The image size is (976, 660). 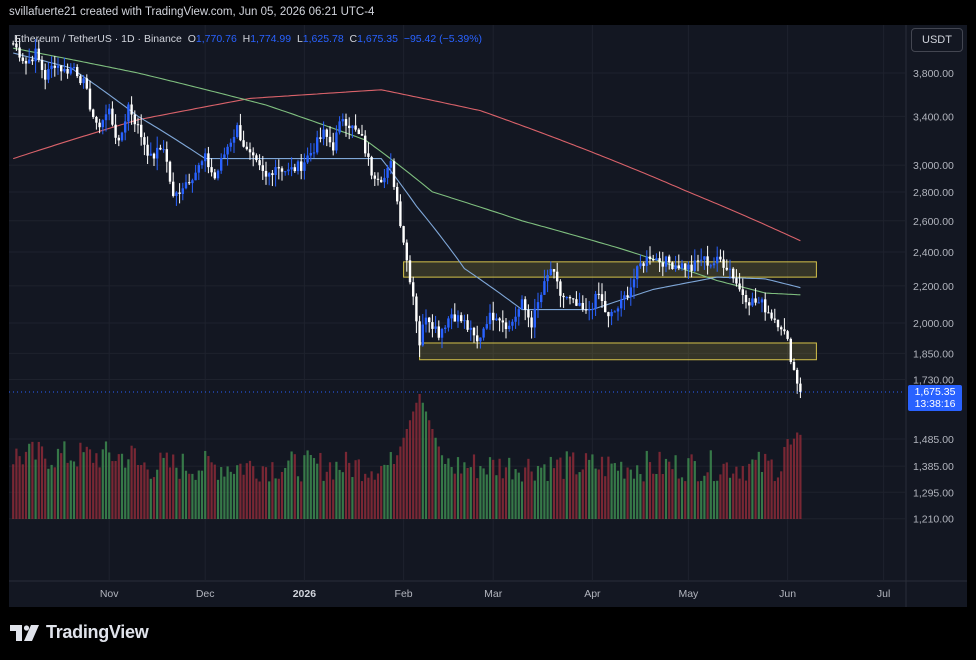 What do you see at coordinates (79, 632) in the screenshot?
I see `tradingview-branding: TradingView` at bounding box center [79, 632].